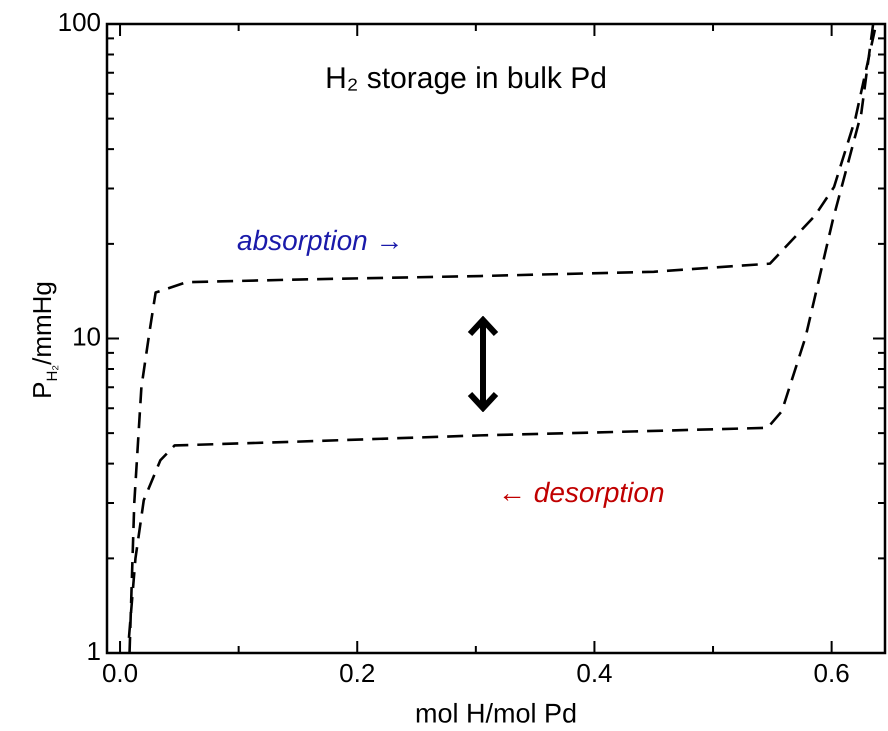 The width and height of the screenshot is (888, 731). What do you see at coordinates (496, 713) in the screenshot?
I see `x-axis-title: mol H/mol Pd` at bounding box center [496, 713].